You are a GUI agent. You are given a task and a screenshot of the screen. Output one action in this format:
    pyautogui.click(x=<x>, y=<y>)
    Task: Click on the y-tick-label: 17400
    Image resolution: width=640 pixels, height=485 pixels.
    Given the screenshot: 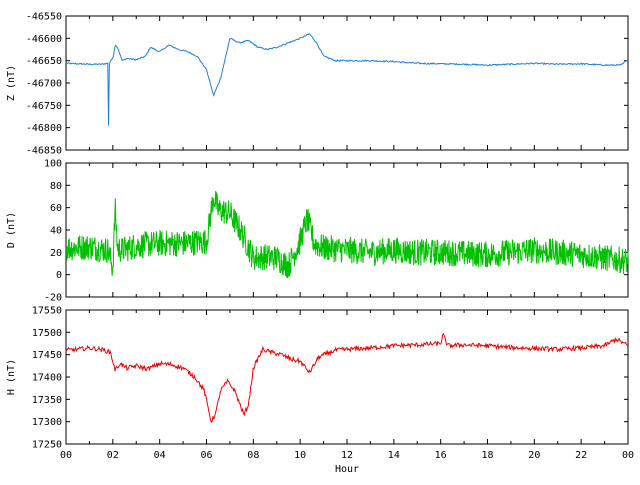 What is the action you would take?
    pyautogui.click(x=47, y=378)
    